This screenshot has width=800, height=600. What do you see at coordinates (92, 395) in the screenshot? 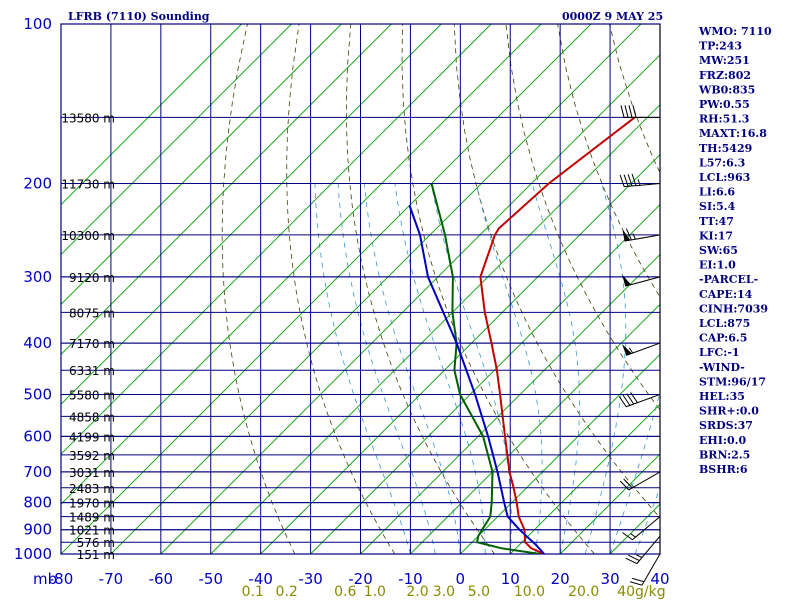
I see `height-label: 5580 m` at bounding box center [92, 395].